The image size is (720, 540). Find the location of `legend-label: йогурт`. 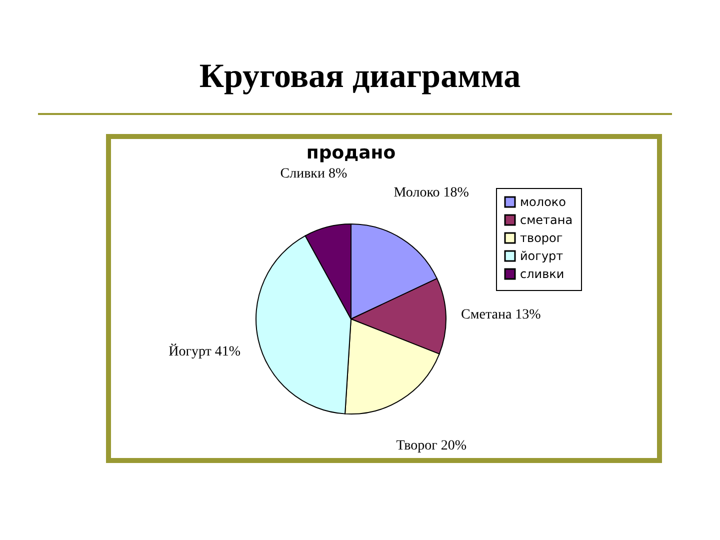

legend-label: йогурт is located at coordinates (542, 256).